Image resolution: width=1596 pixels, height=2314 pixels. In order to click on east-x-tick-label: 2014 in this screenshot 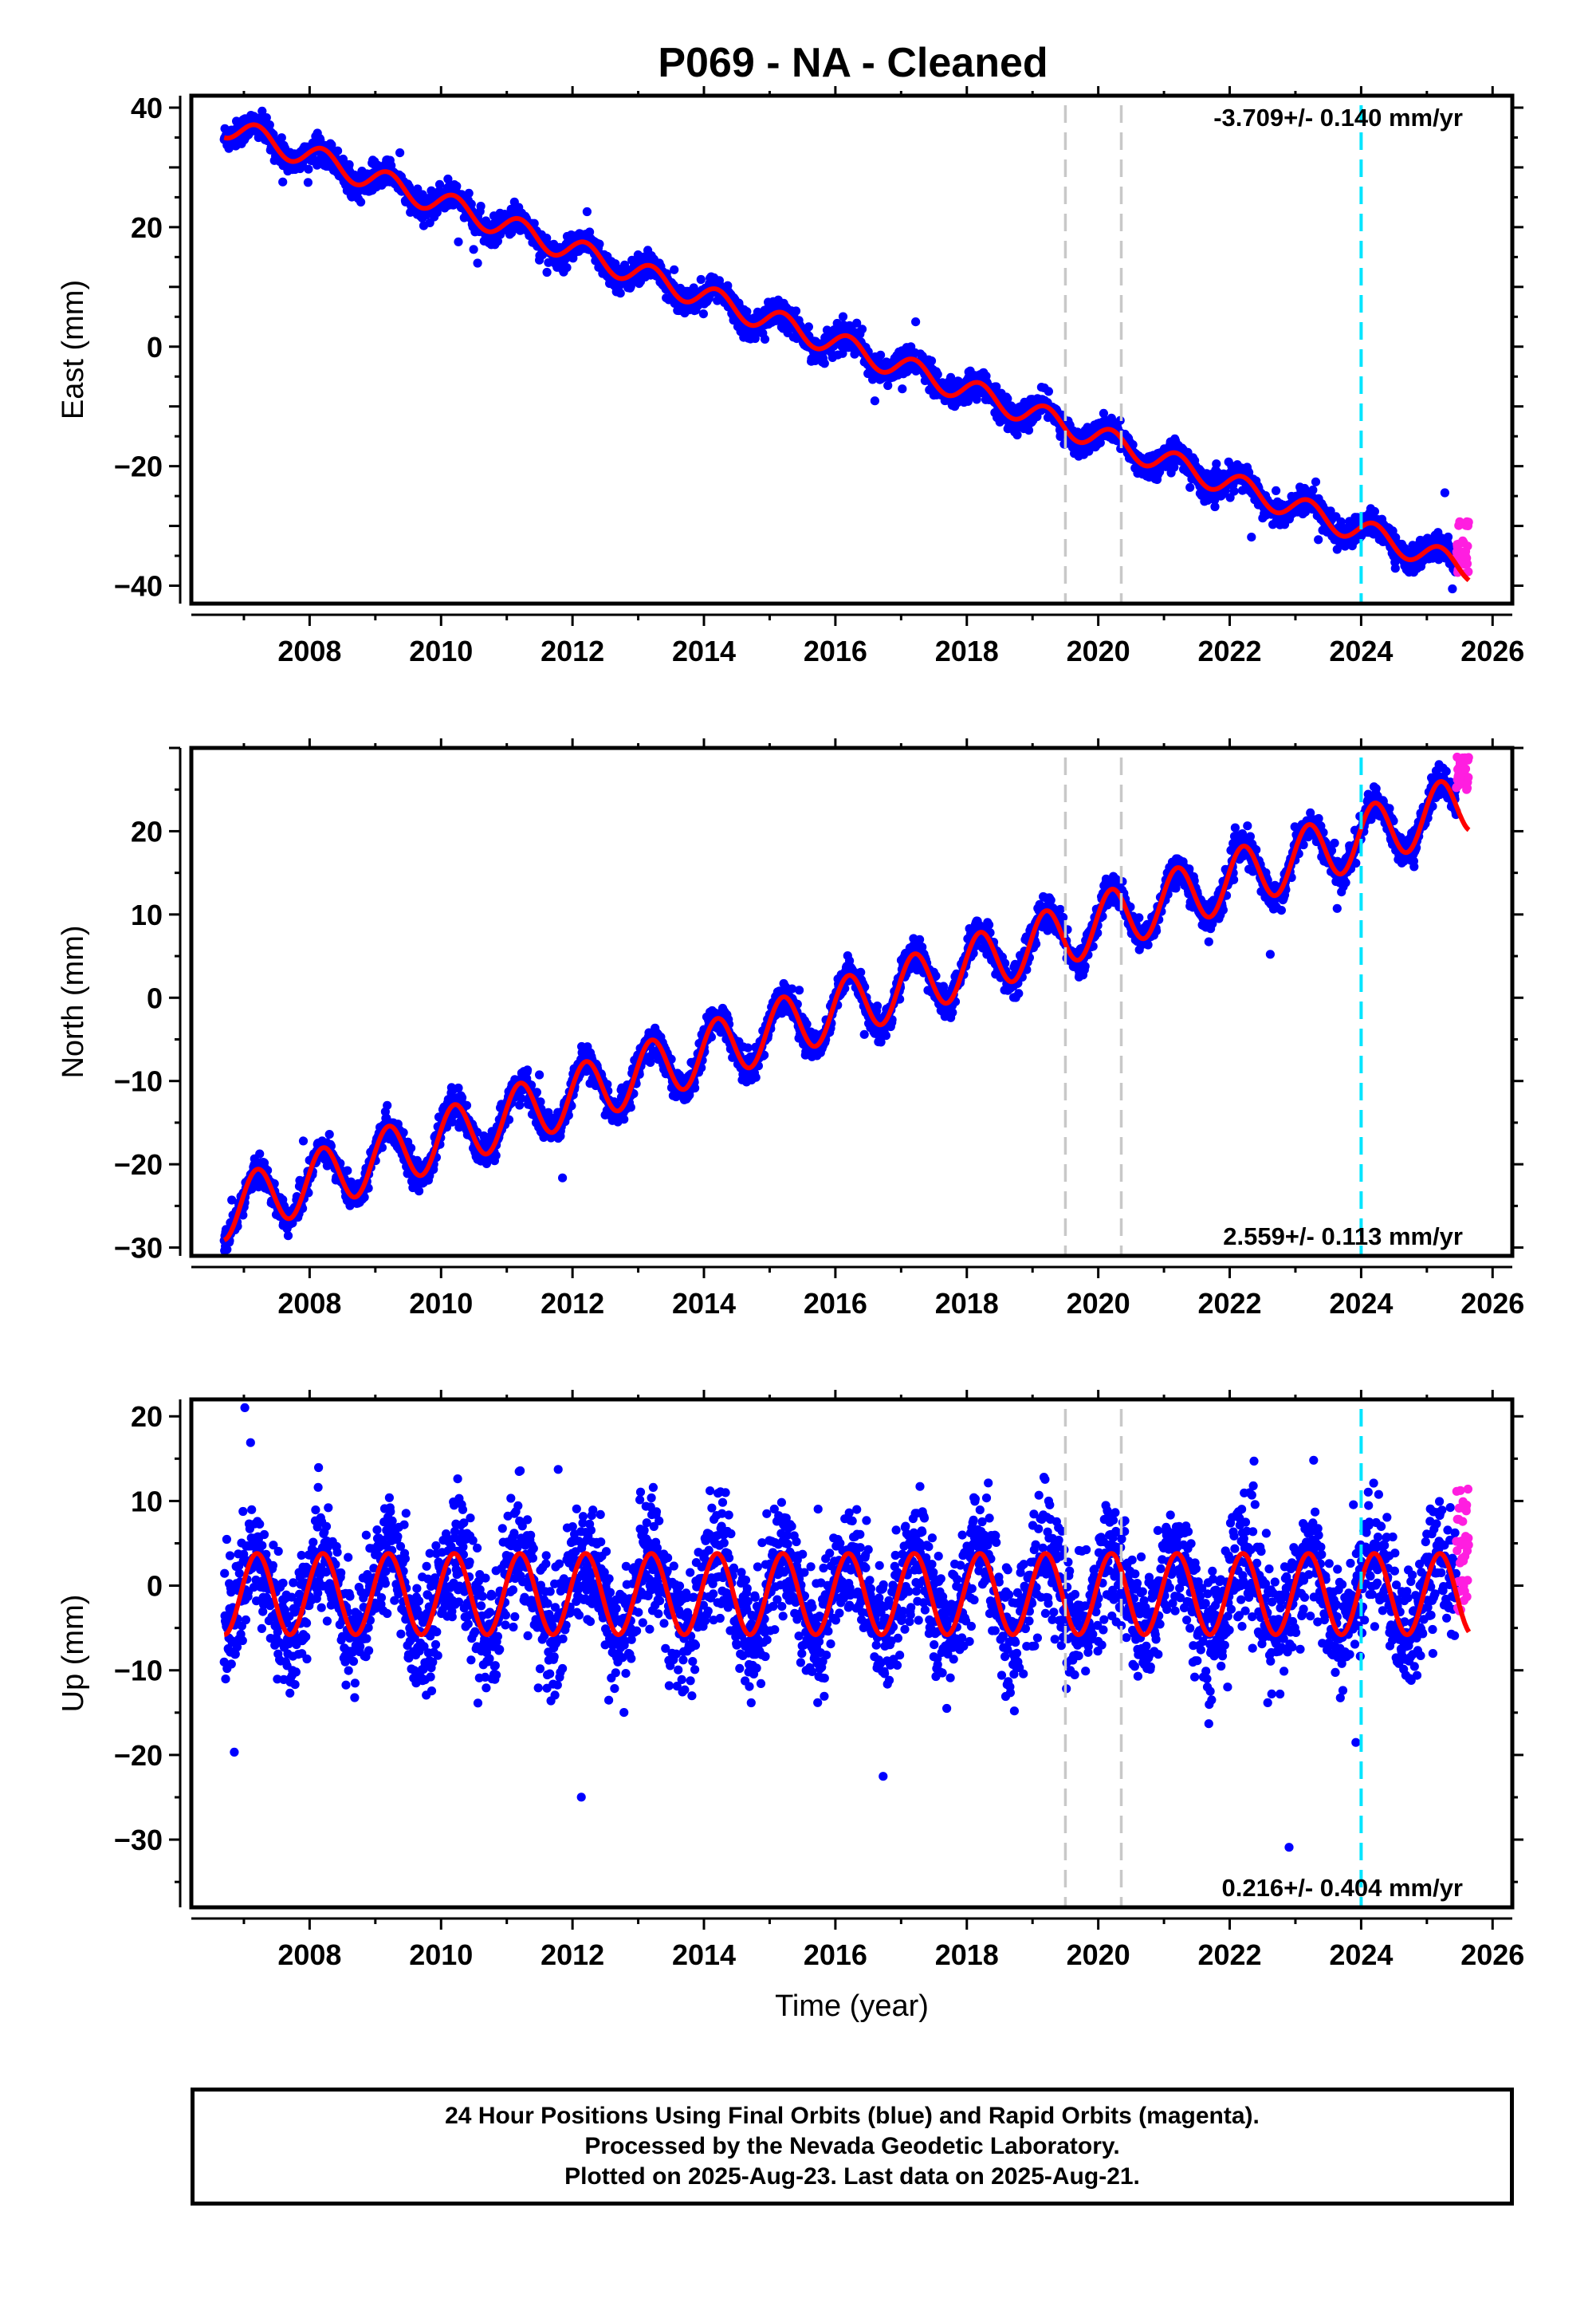, I will do `click(704, 651)`.